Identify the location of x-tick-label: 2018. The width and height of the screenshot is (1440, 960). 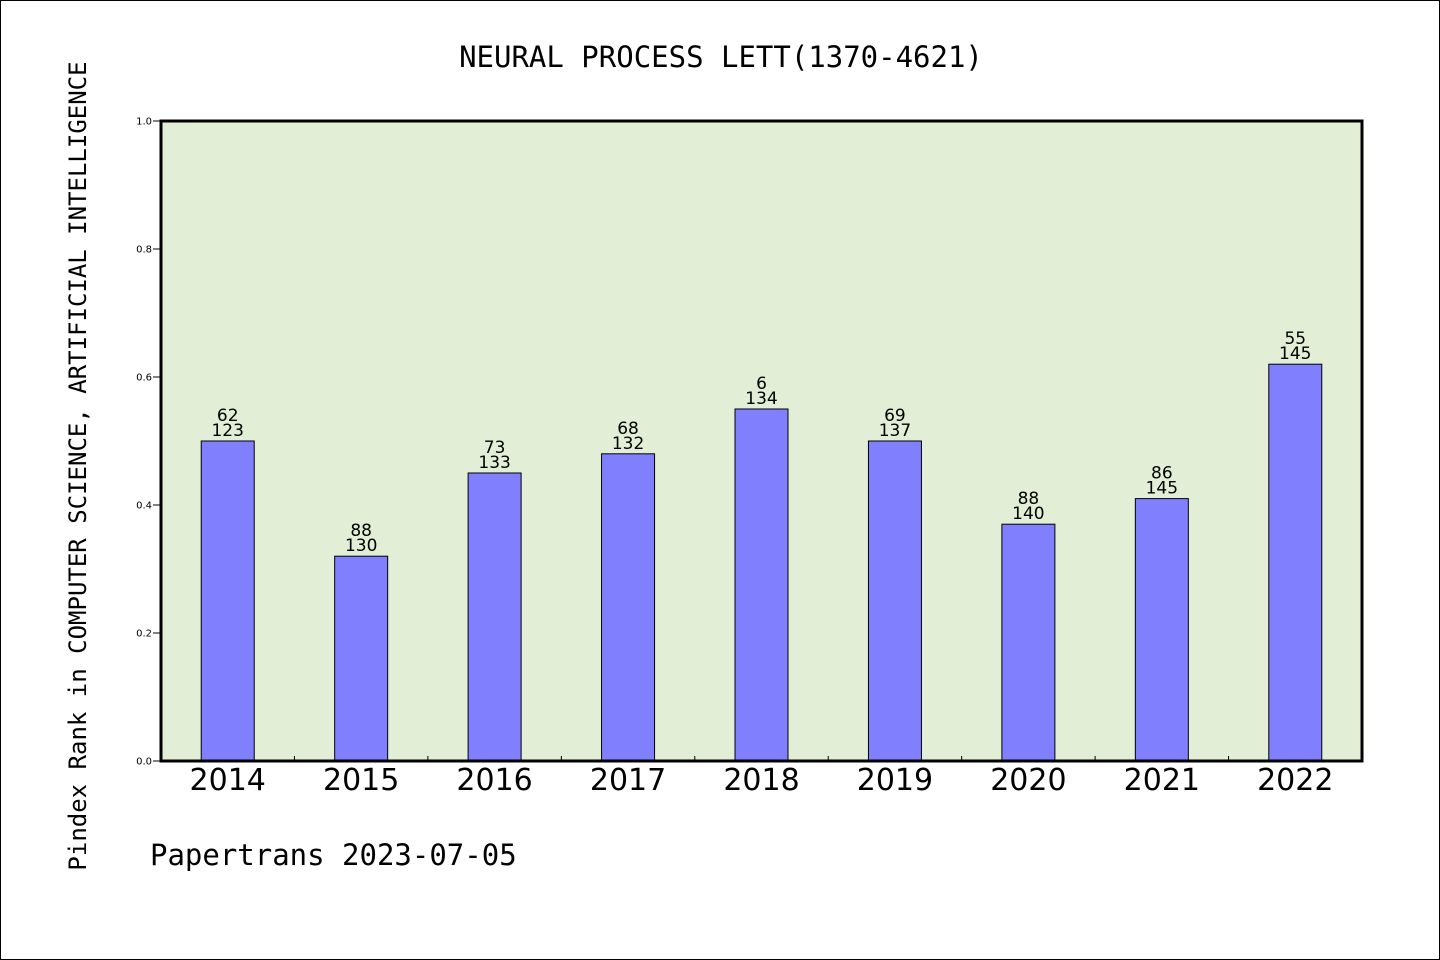
(761, 780).